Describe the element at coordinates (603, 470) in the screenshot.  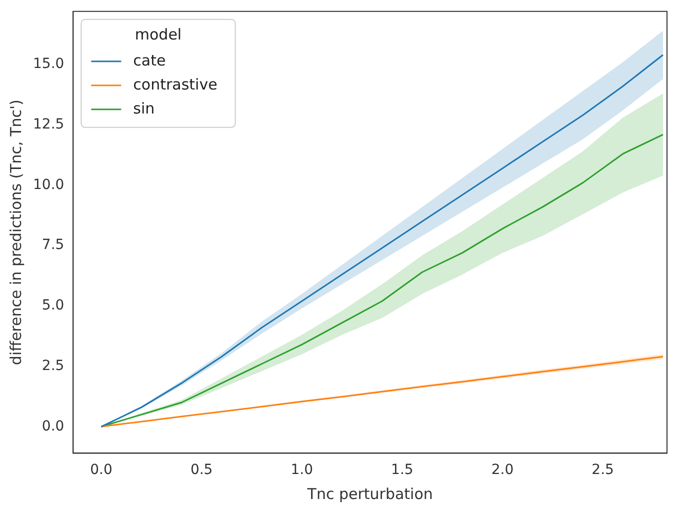
I see `x-tick-label: 2.5` at that location.